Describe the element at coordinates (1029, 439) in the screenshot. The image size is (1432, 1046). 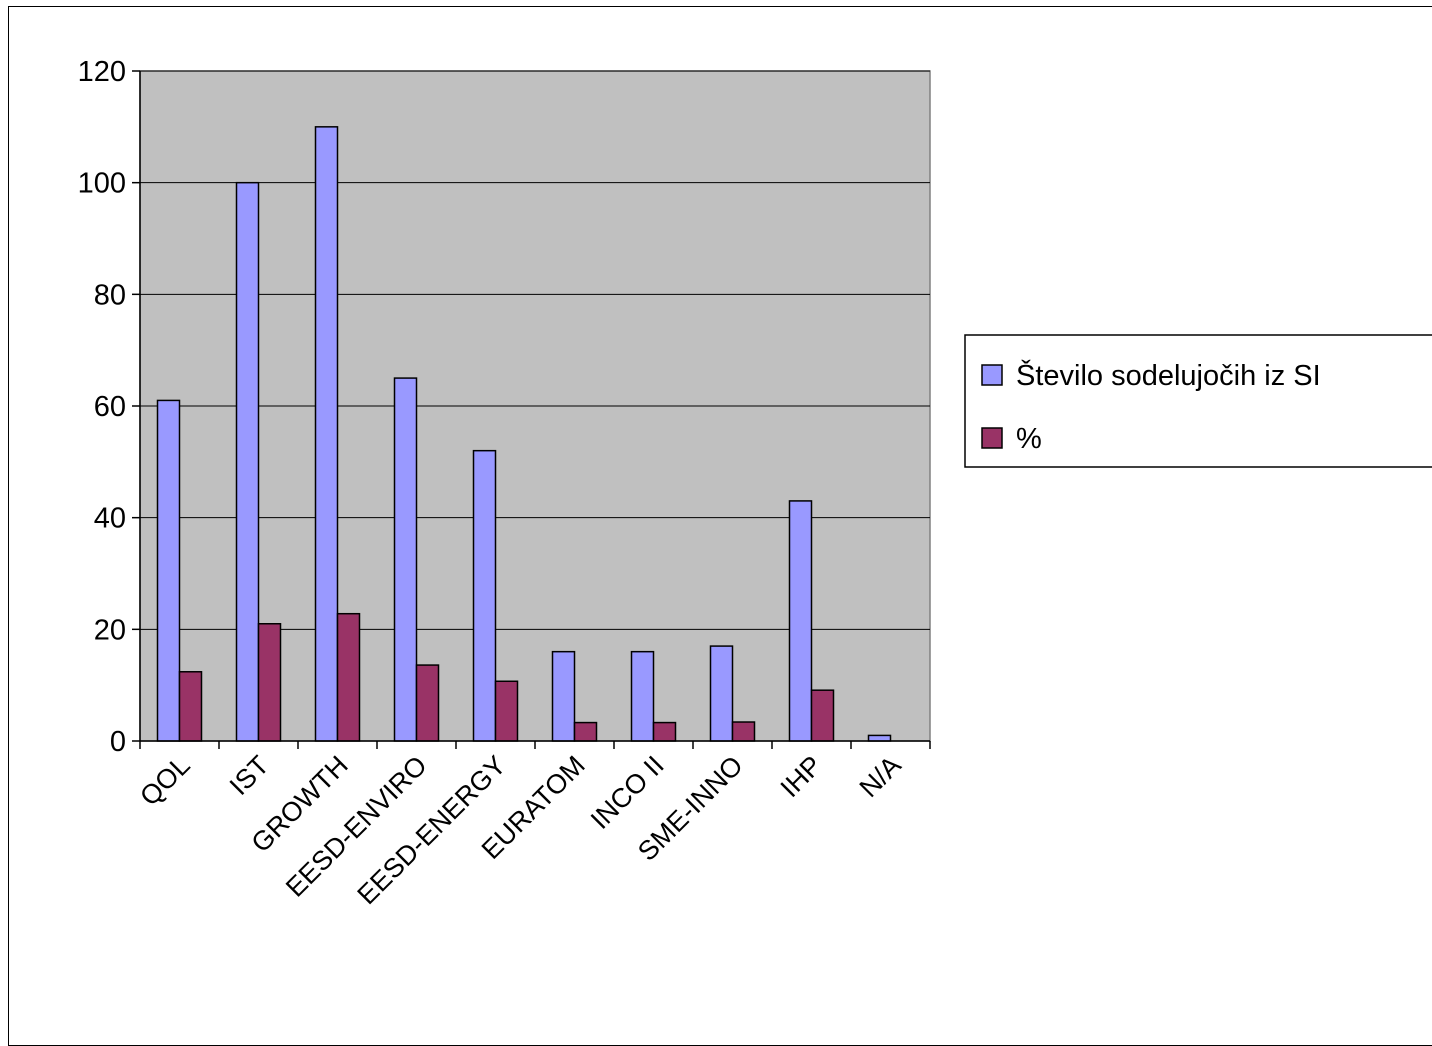
I see `legend-label-series-2: %` at that location.